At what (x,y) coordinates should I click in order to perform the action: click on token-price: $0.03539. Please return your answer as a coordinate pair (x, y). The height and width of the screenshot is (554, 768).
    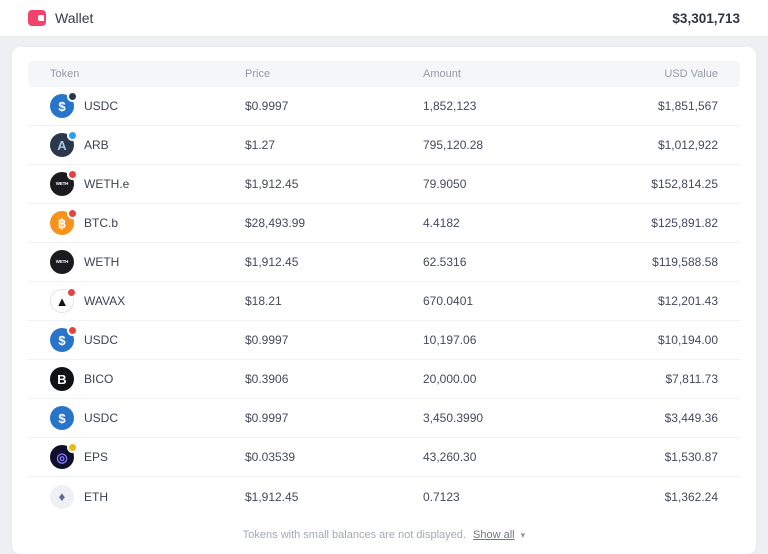
    Looking at the image, I should click on (270, 457).